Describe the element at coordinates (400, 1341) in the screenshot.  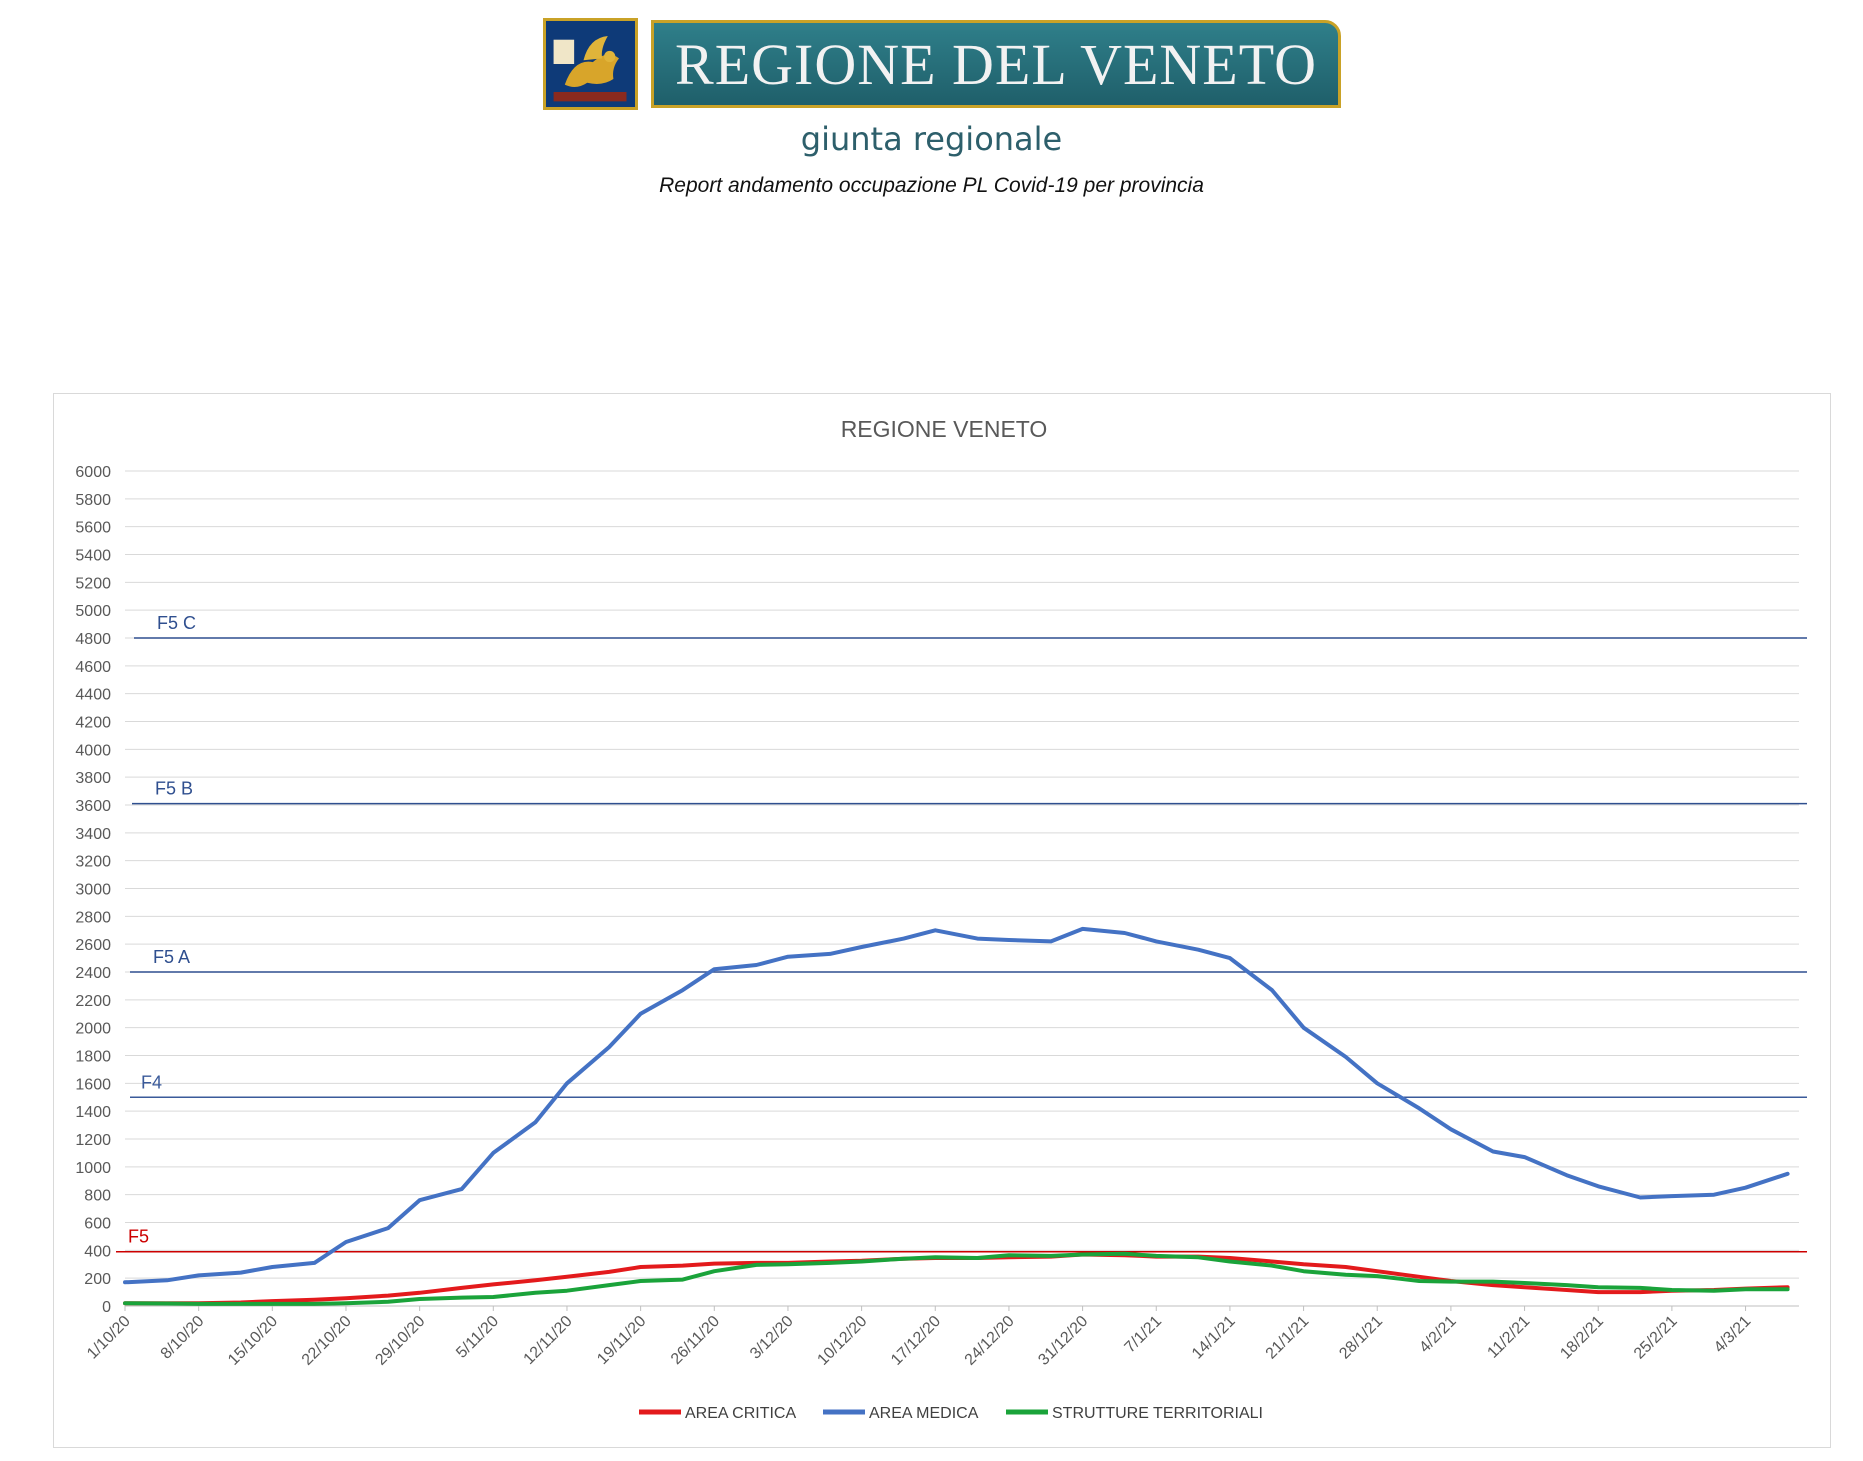
I see `x-tick-label: 29/10/20` at that location.